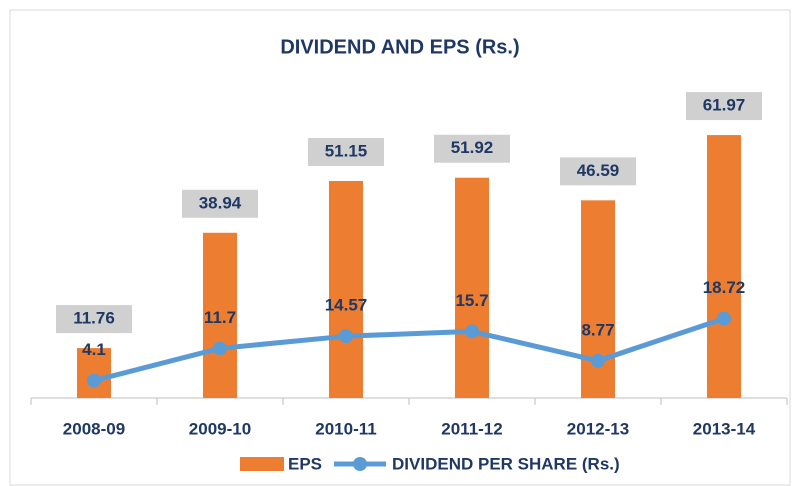  Describe the element at coordinates (598, 428) in the screenshot. I see `x-tick-label: 2012-13` at that location.